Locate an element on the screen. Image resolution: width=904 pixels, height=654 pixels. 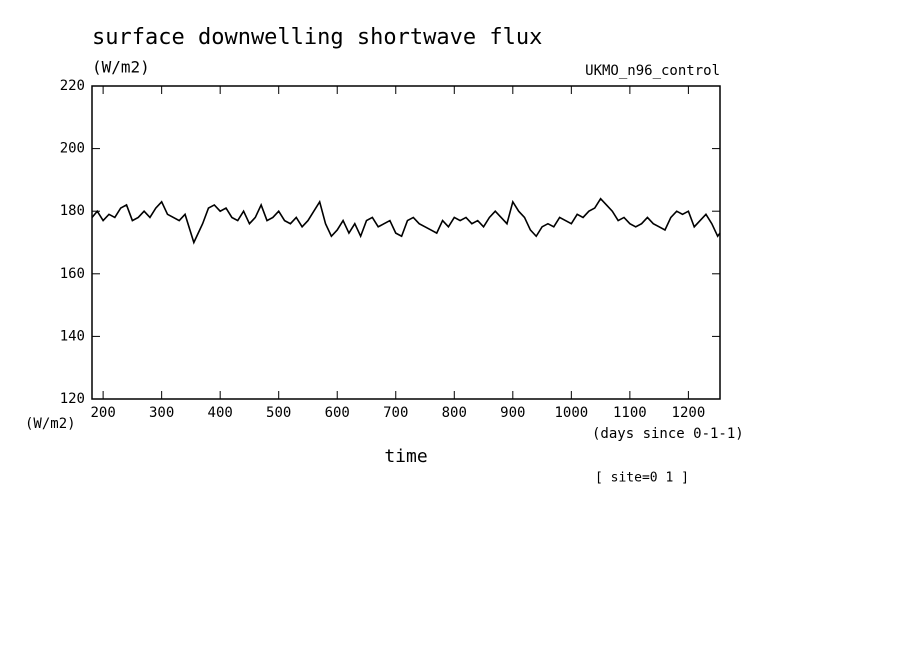
y-tick-label: 120 is located at coordinates (72, 399).